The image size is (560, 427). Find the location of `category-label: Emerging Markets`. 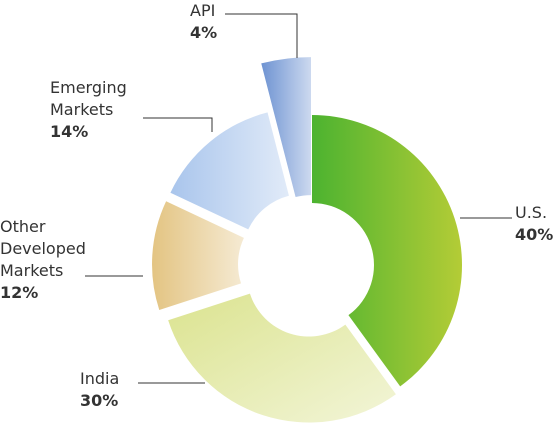

category-label: Emerging Markets is located at coordinates (88, 98).